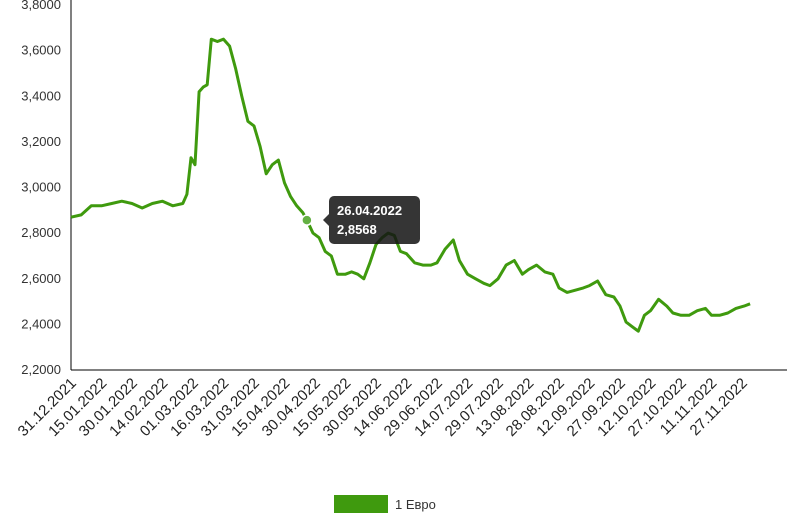 The width and height of the screenshot is (787, 525). What do you see at coordinates (415, 504) in the screenshot?
I see `legend-label: 1 Евро` at bounding box center [415, 504].